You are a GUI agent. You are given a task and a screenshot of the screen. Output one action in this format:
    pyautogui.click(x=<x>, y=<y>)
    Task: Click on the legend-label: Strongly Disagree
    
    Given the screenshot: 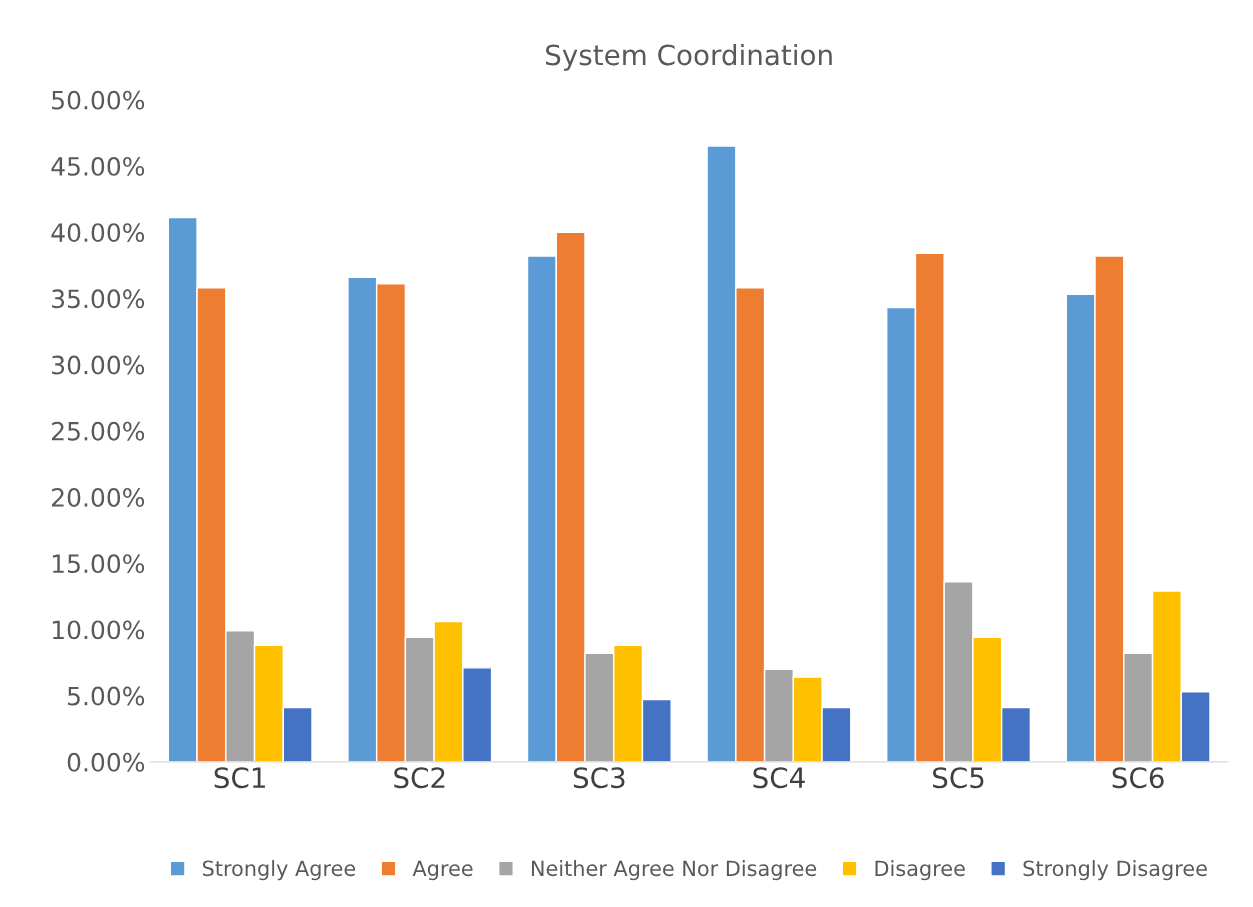 What is the action you would take?
    pyautogui.click(x=1115, y=870)
    